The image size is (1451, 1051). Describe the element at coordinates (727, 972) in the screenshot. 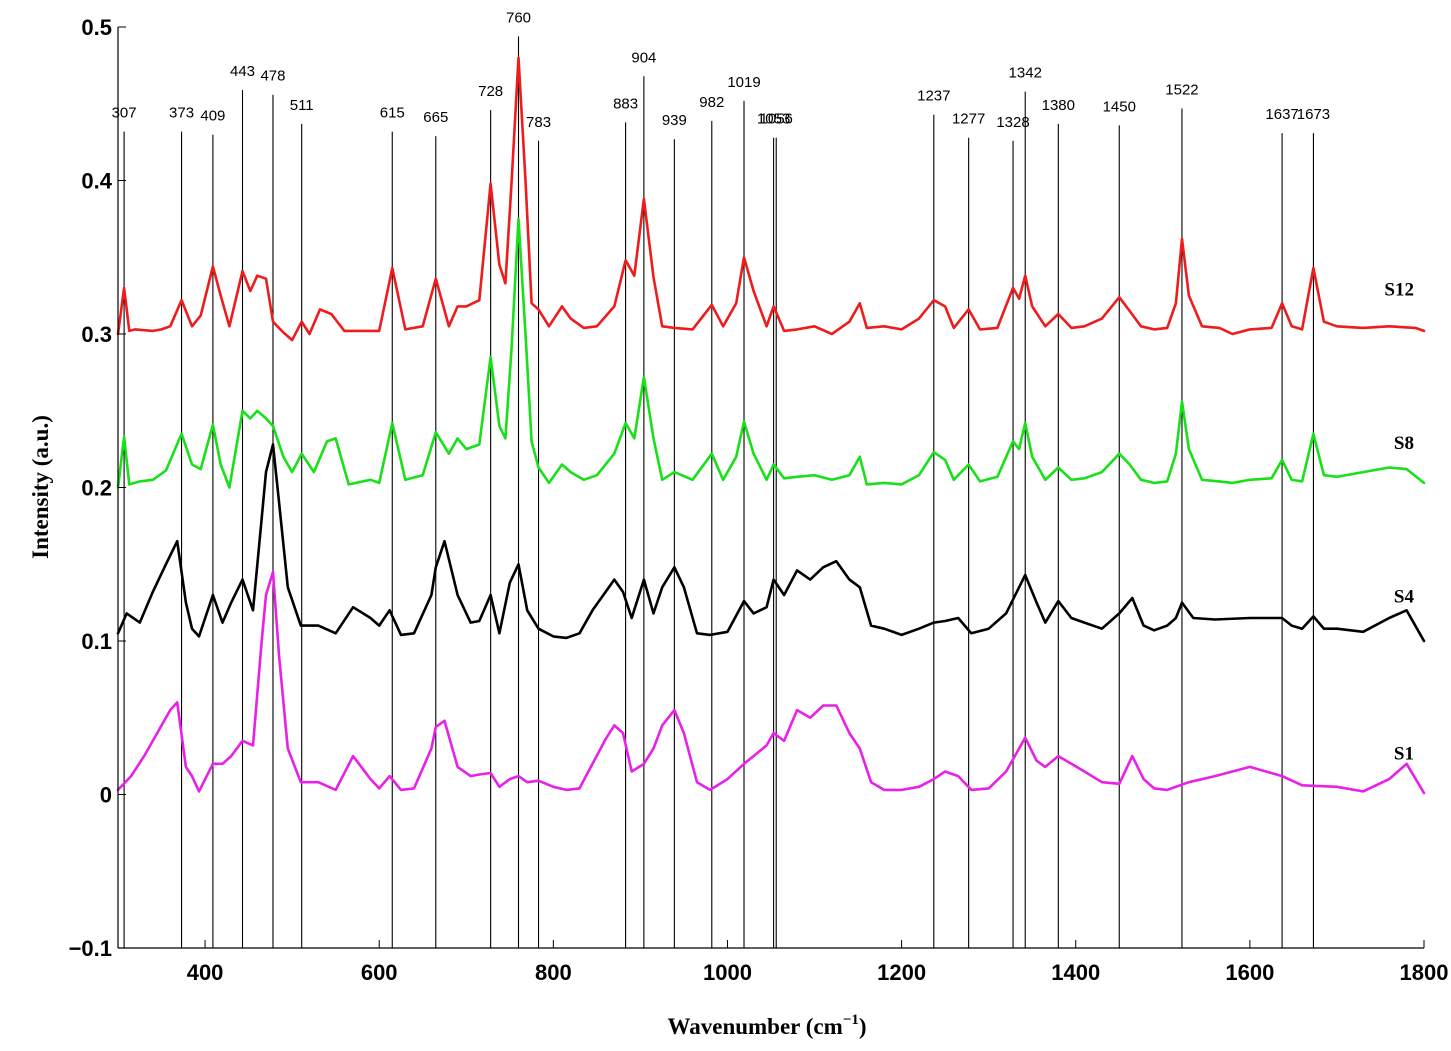

I see `x-tick-label: 1000` at that location.